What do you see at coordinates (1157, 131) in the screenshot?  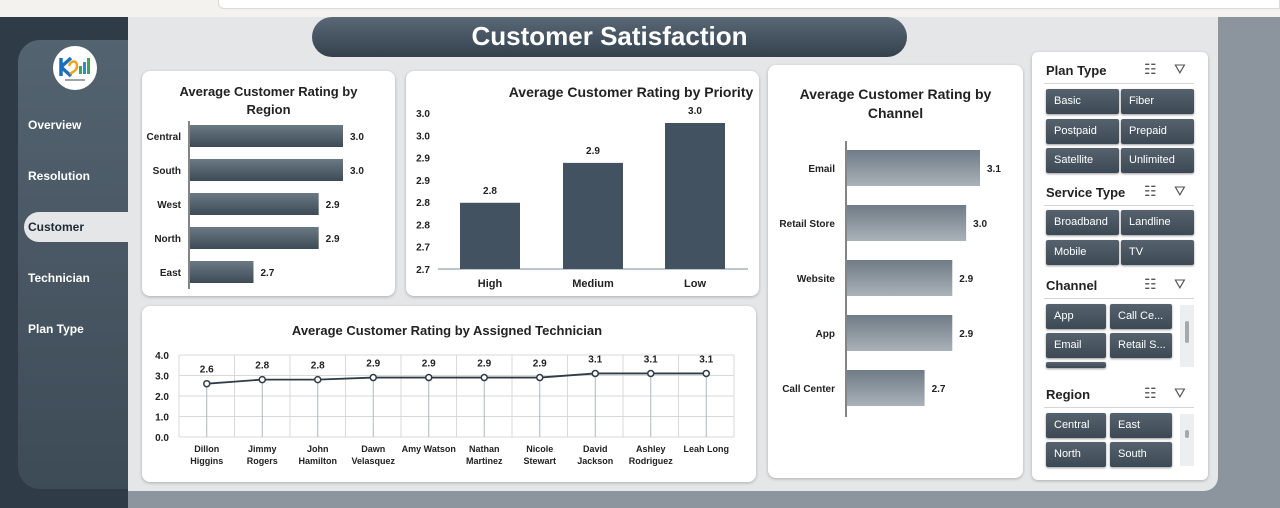 I see `slicer-option-prepaid: Prepaid` at bounding box center [1157, 131].